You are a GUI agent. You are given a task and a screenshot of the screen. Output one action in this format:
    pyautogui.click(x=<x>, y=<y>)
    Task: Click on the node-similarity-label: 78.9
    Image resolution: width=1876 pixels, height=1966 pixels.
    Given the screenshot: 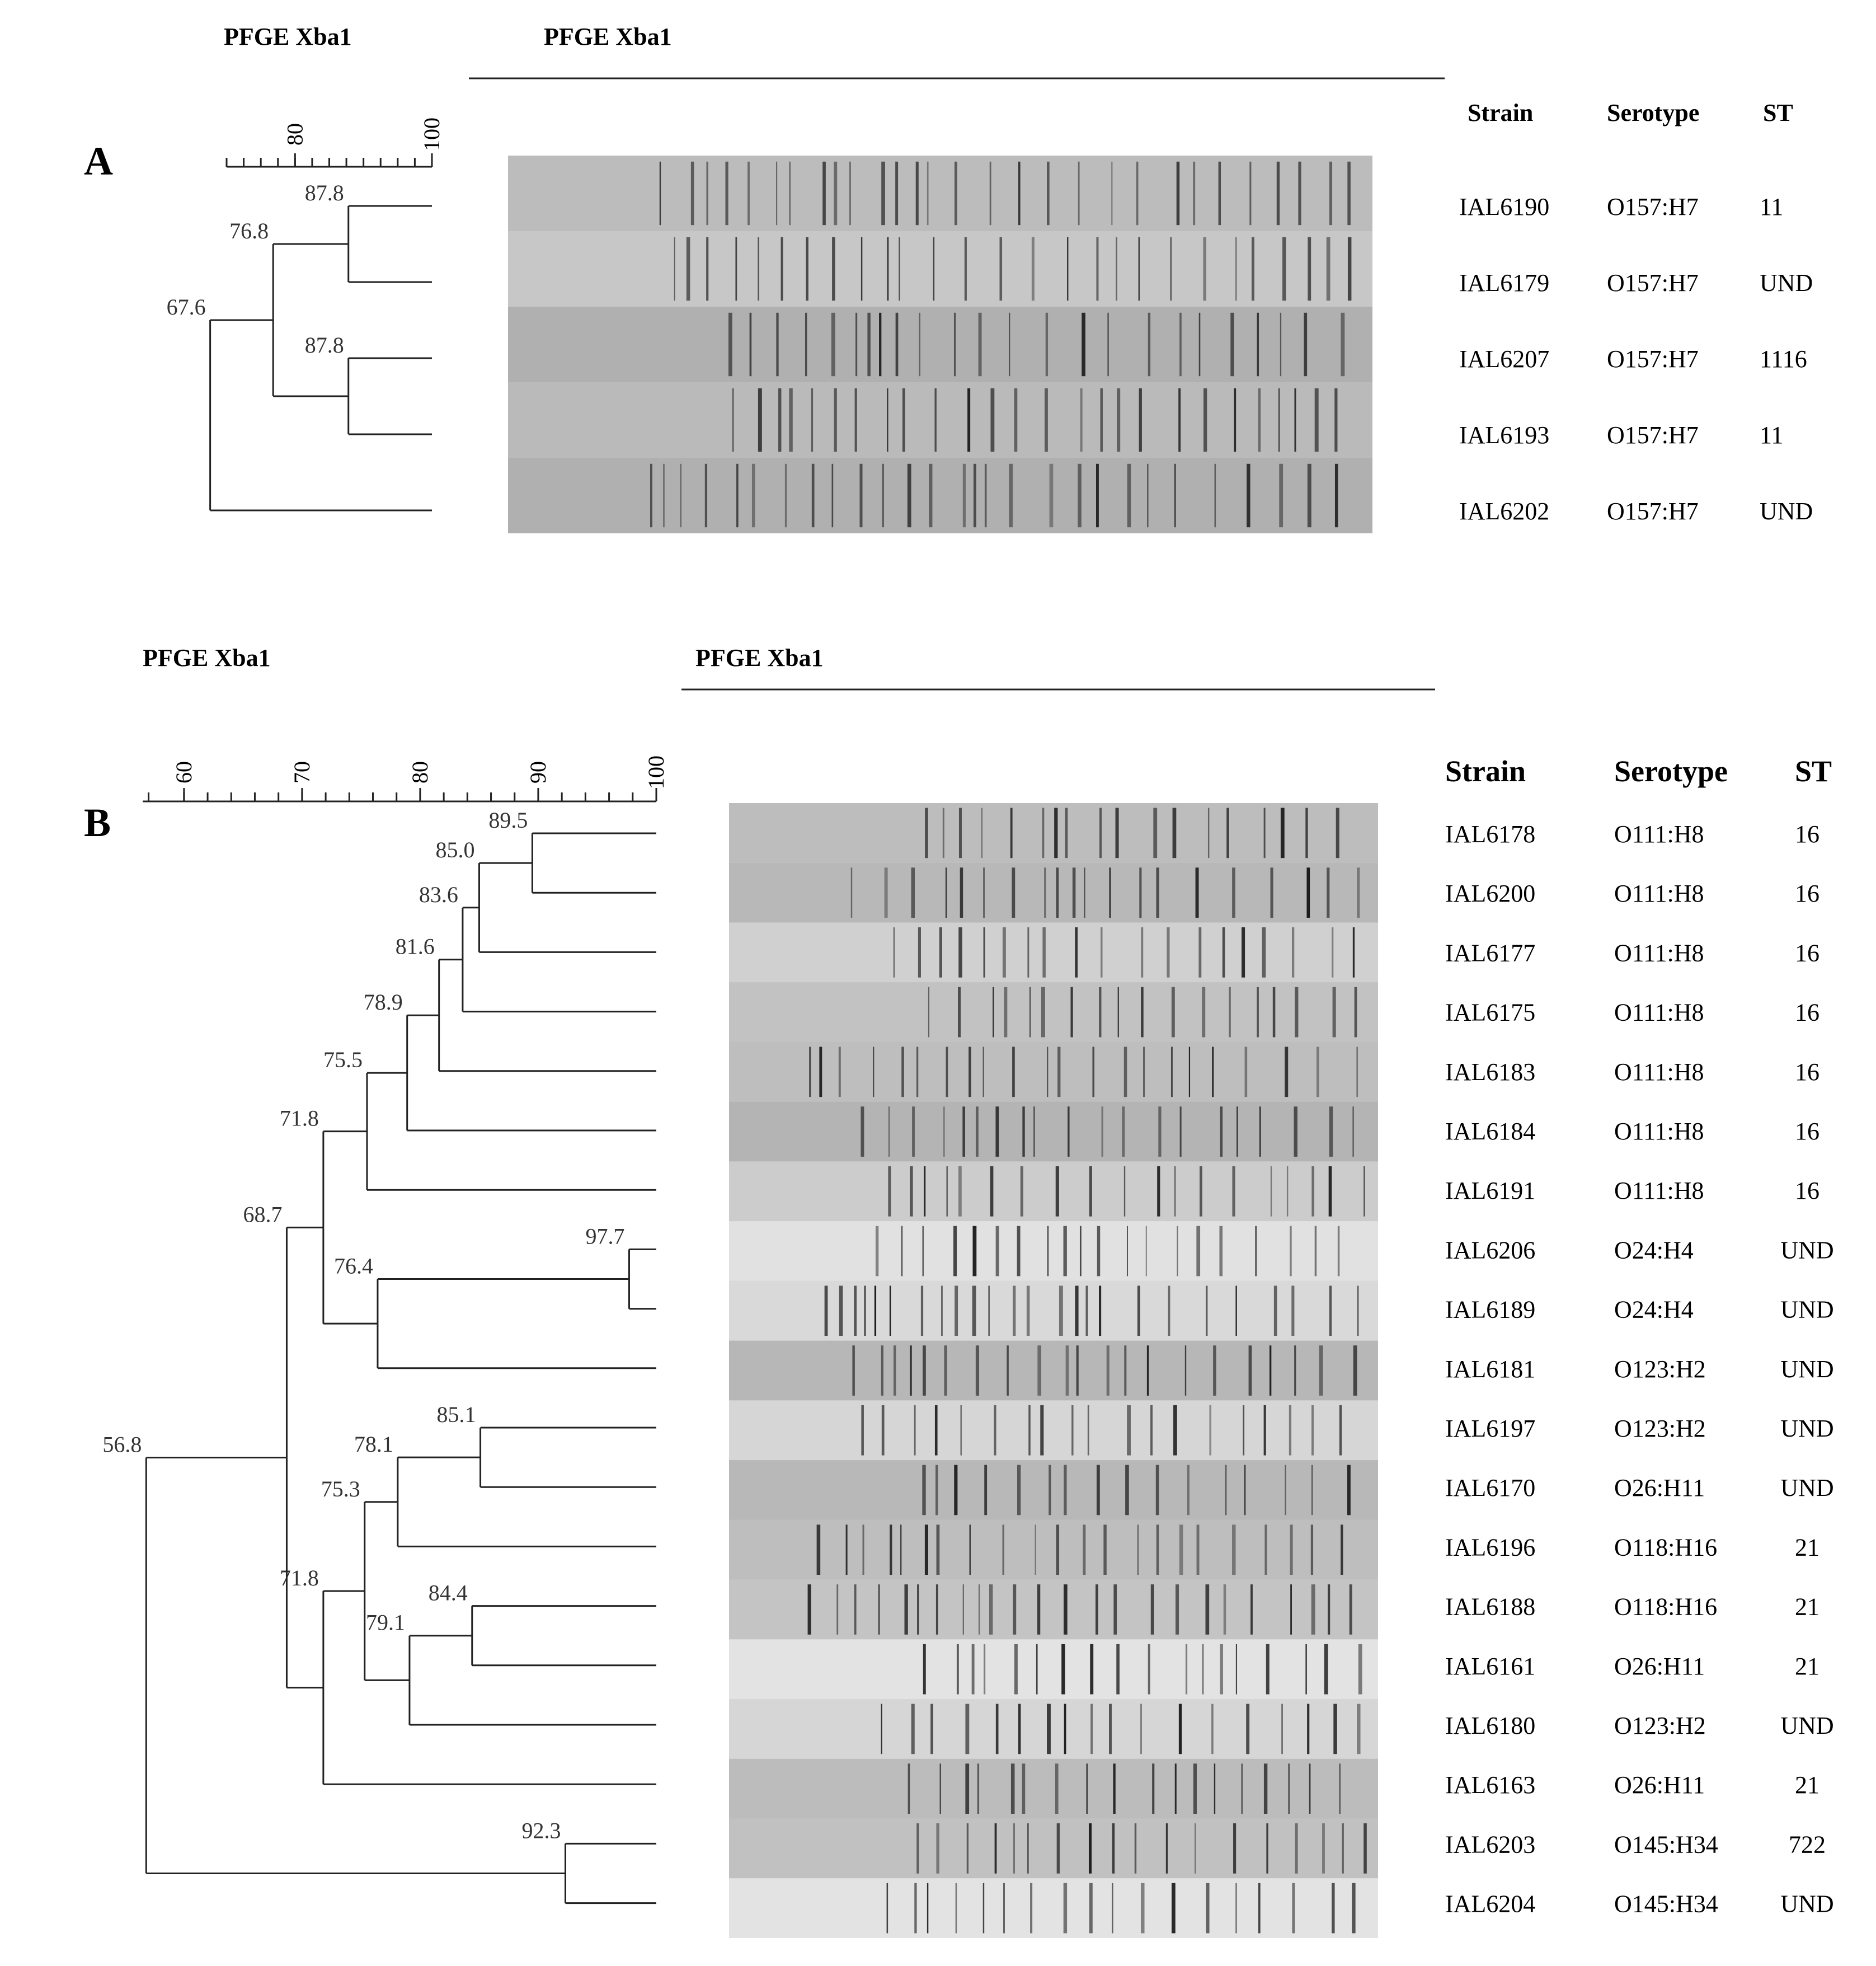 What is the action you would take?
    pyautogui.click(x=383, y=1002)
    